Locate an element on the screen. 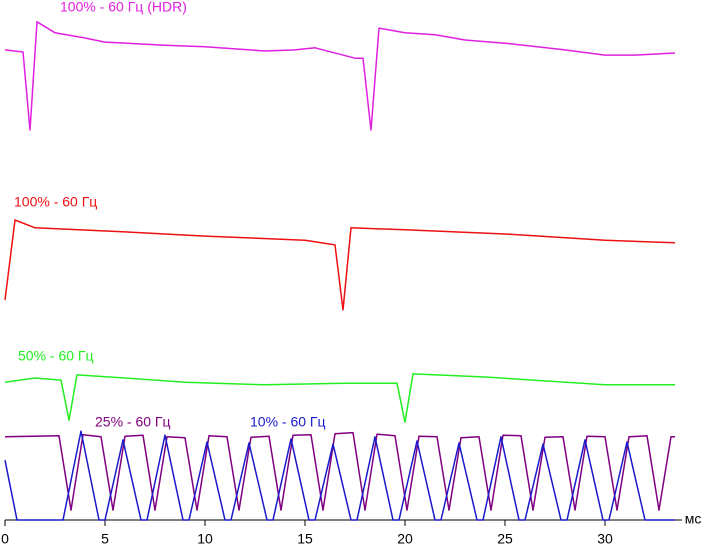  x-tick-label: 20 is located at coordinates (405, 539).